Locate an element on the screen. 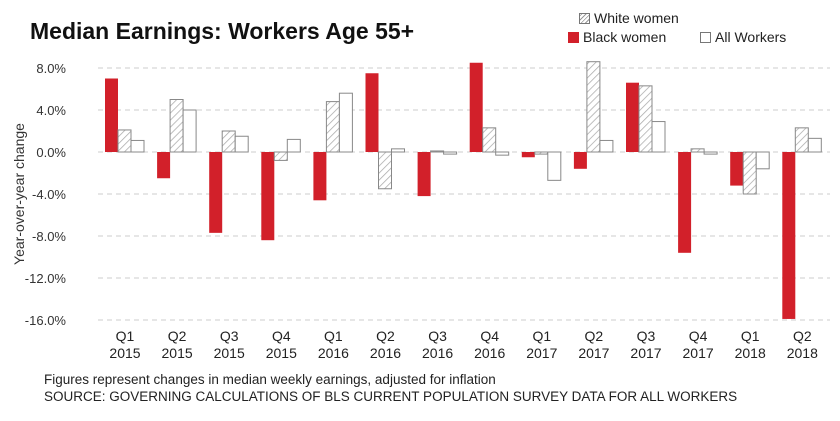 The image size is (840, 421). y-axis-label: Year-over-year change is located at coordinates (19, 194).